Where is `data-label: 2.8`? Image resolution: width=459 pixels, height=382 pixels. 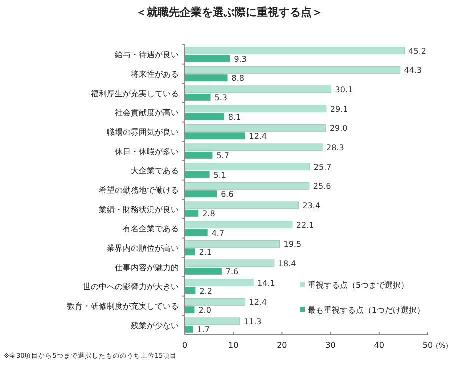 data-label: 2.8 is located at coordinates (209, 213).